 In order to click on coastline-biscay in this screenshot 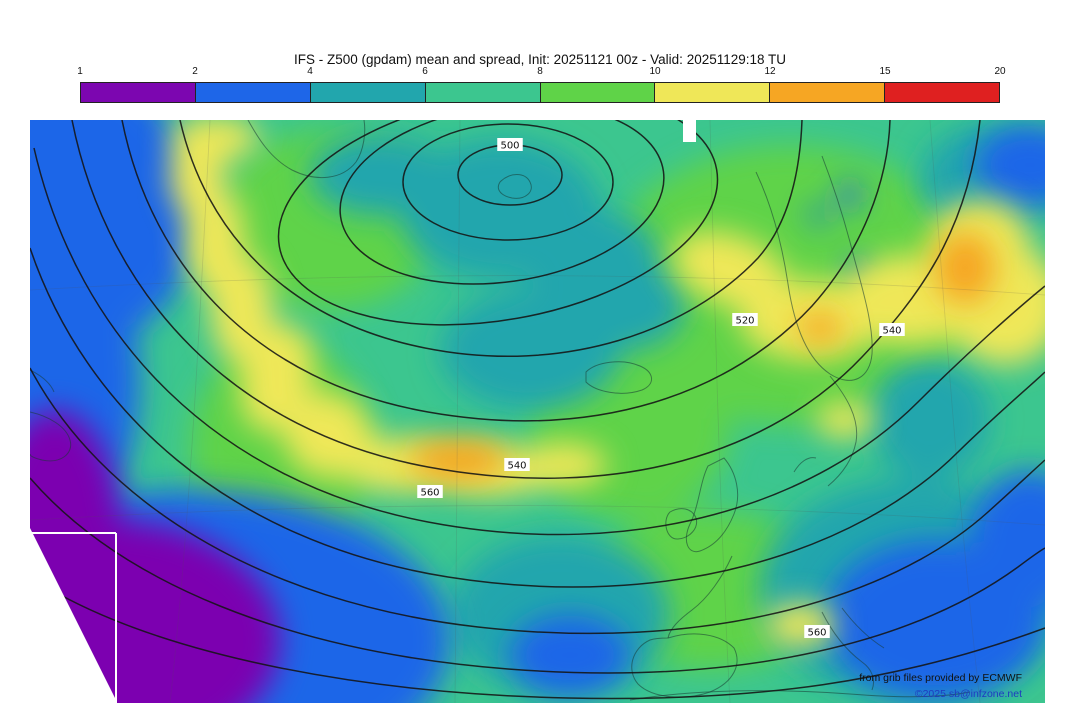, I will do `click(700, 597)`.